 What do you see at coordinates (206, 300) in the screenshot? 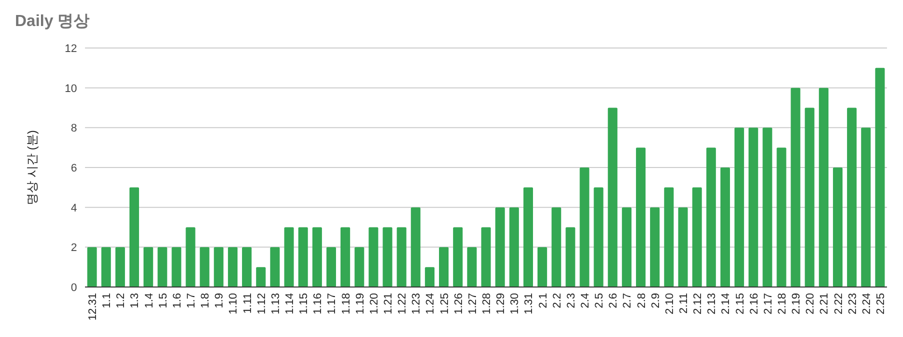
I see `x-tick-label: 1.8` at bounding box center [206, 300].